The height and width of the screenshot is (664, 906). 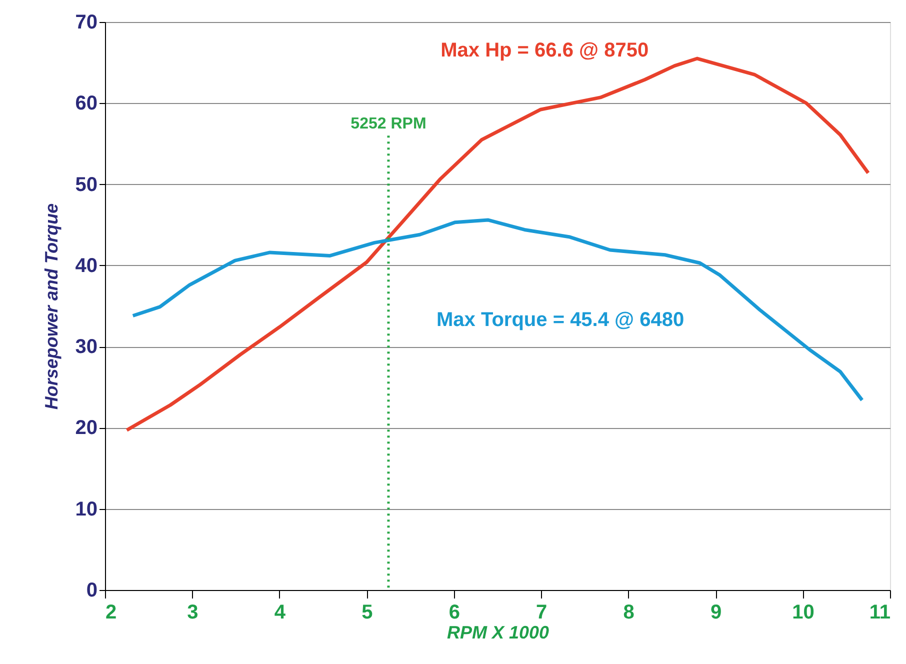 I want to click on x-tick-label: 11, so click(x=879, y=613).